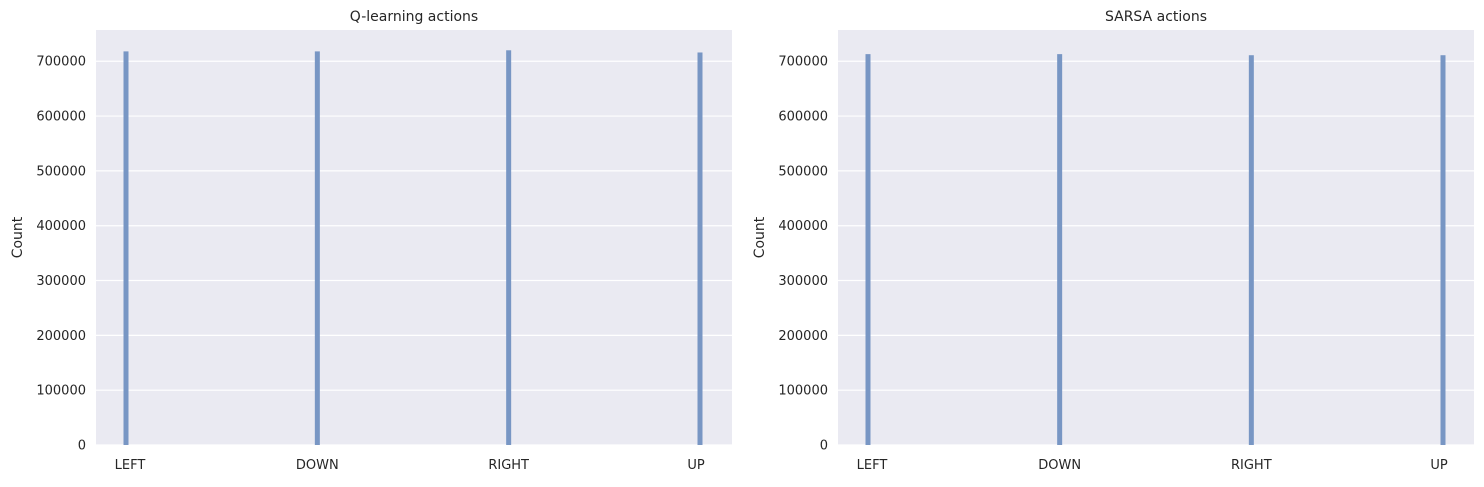 The image size is (1484, 487). I want to click on sarsa-x-tick-label: DOWN, so click(1059, 465).